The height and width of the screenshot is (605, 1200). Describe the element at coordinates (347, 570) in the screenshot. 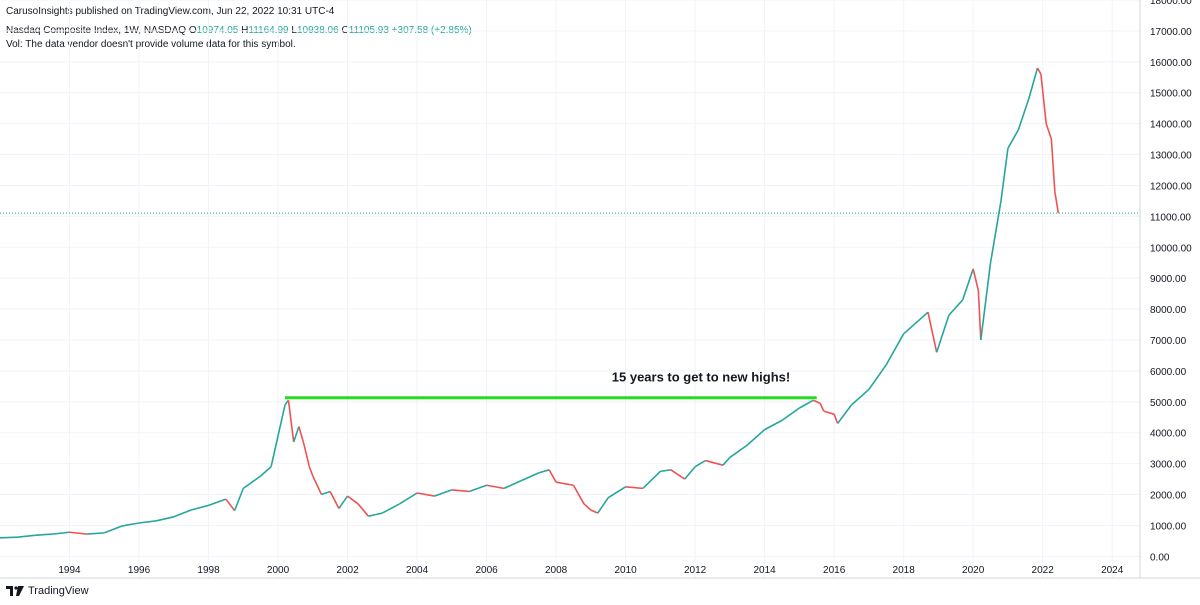

I see `time-tick-label: 2002` at that location.